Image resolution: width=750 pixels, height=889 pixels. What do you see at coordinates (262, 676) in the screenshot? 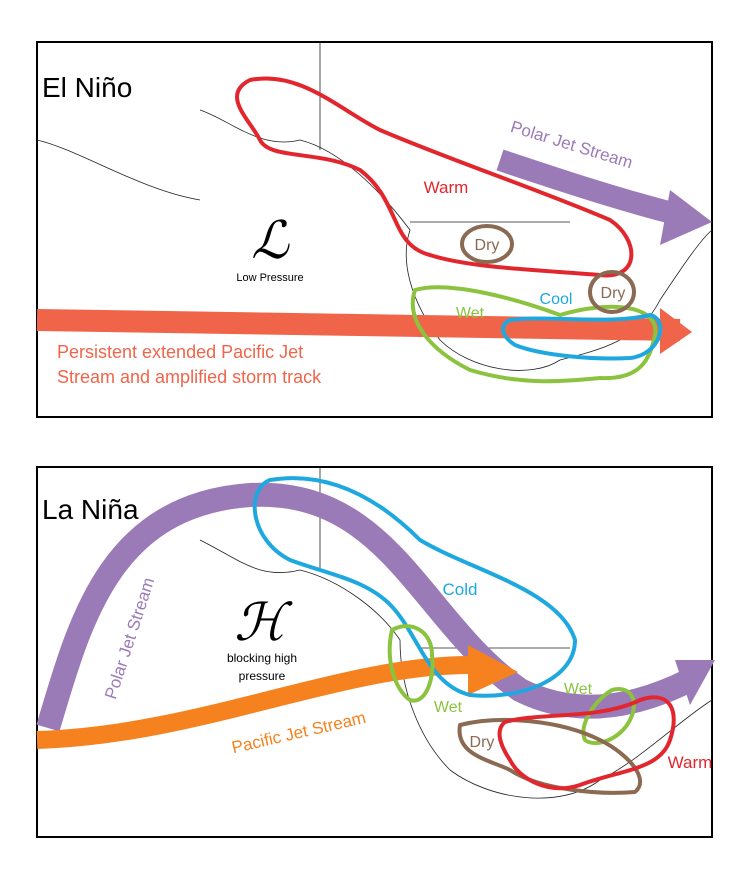
I see `pressure-label: pressure` at bounding box center [262, 676].